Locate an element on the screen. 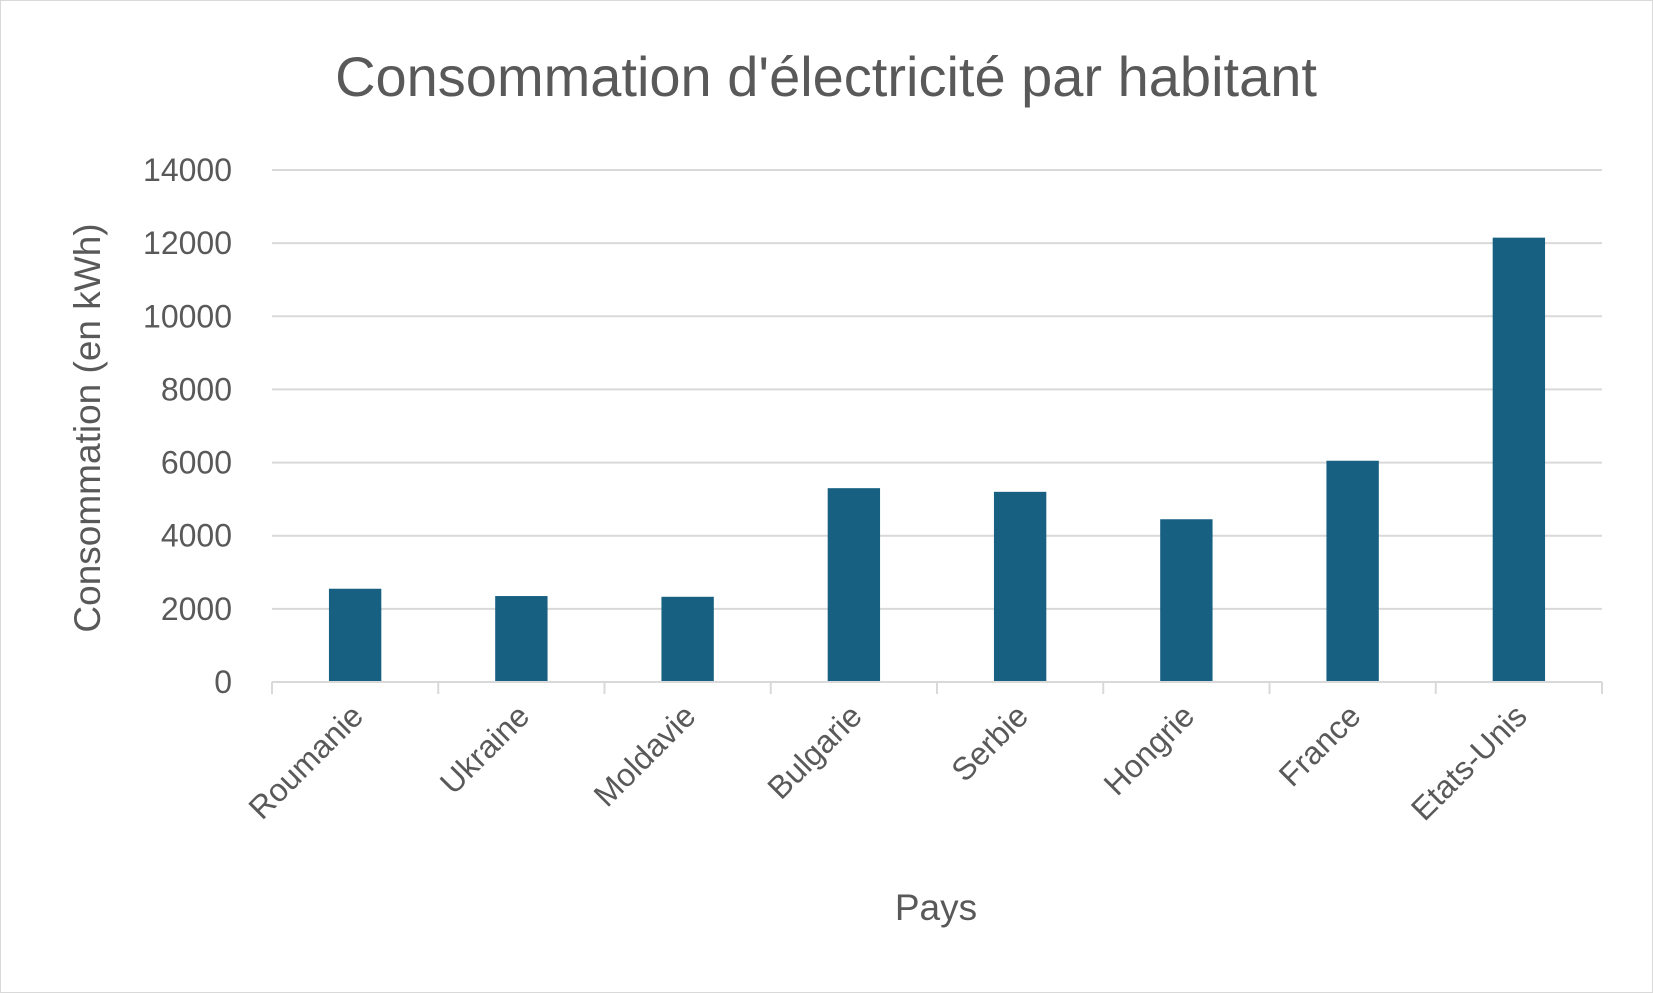 The image size is (1653, 993). y-tick-label: 0 is located at coordinates (223, 682).